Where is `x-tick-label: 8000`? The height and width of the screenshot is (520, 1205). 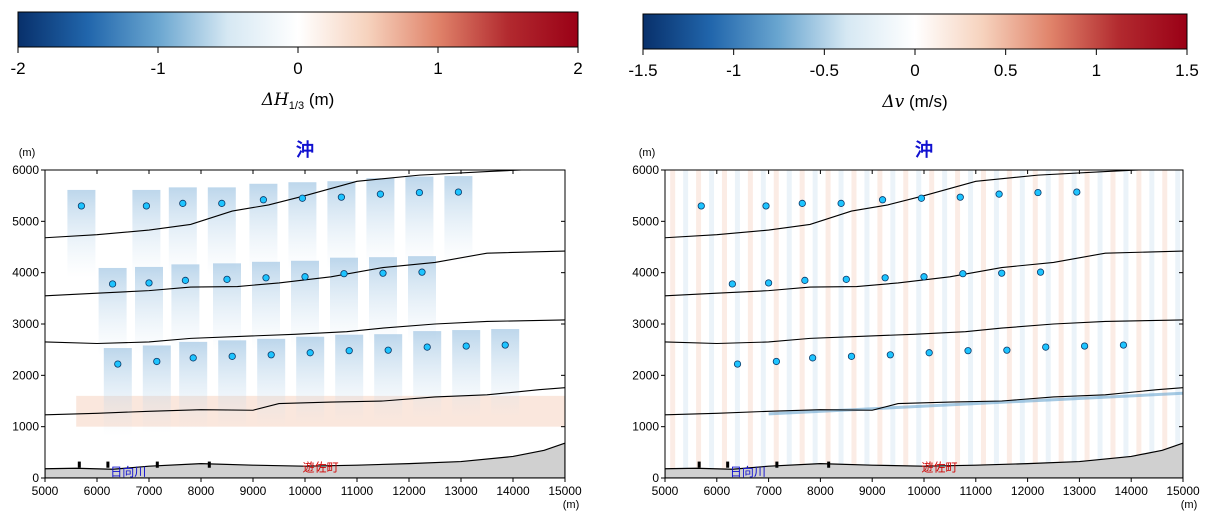
x-tick-label: 8000 is located at coordinates (820, 491).